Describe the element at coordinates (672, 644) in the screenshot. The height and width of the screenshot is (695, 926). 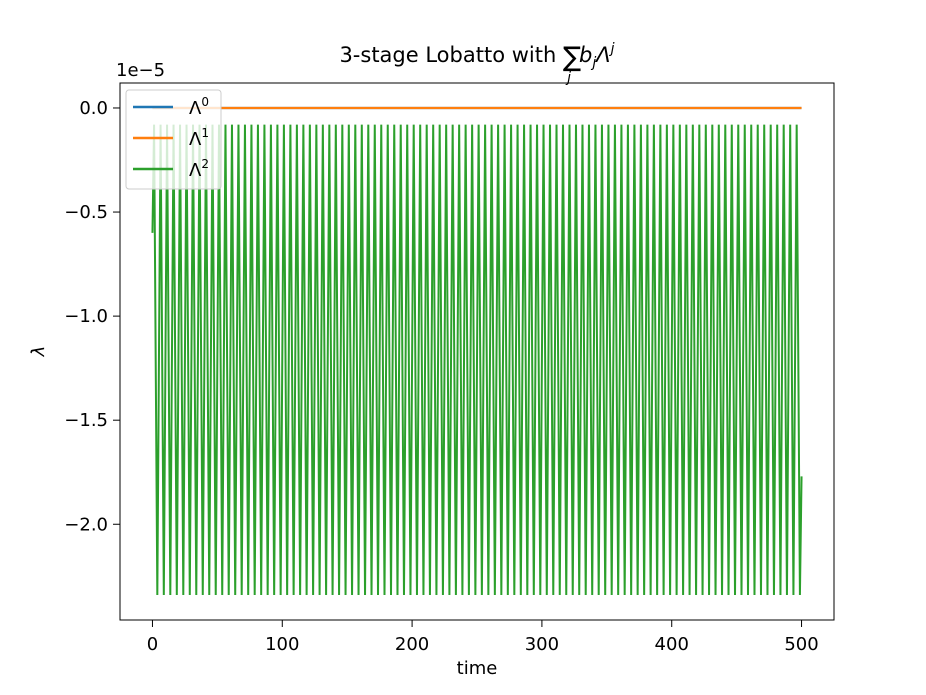
I see `x-tick-label: 400` at that location.